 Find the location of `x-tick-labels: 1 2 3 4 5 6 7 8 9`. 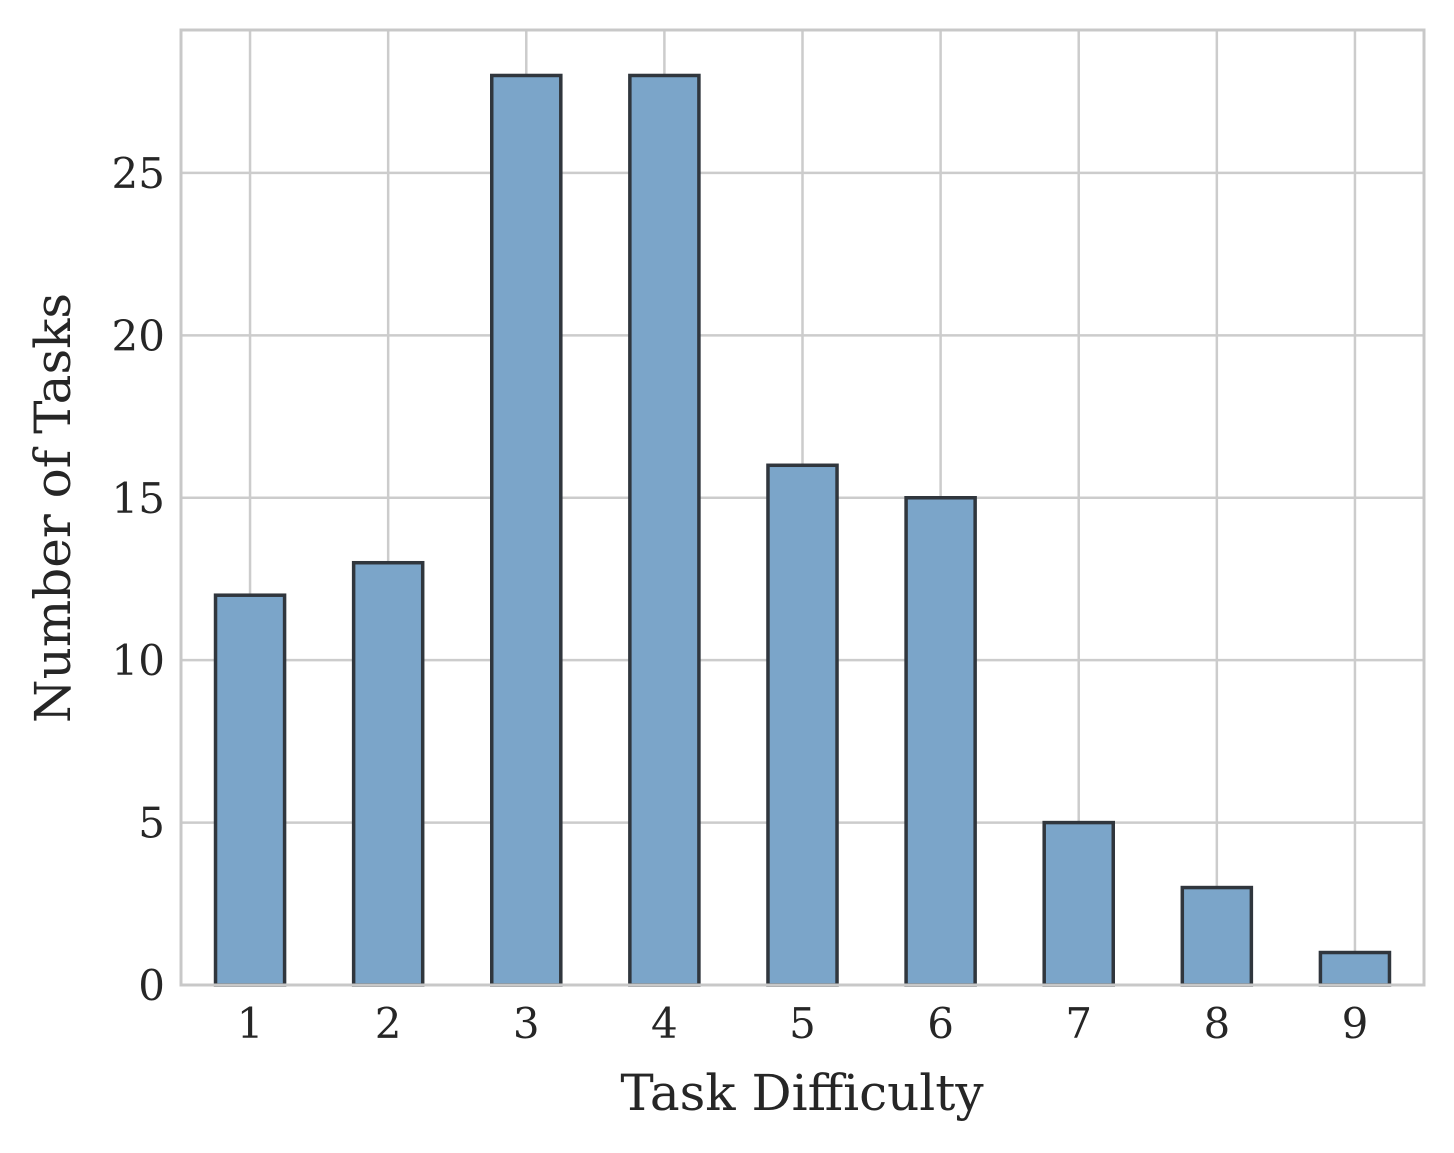

x-tick-labels: 1 2 3 4 5 6 7 8 9 is located at coordinates (803, 1023).